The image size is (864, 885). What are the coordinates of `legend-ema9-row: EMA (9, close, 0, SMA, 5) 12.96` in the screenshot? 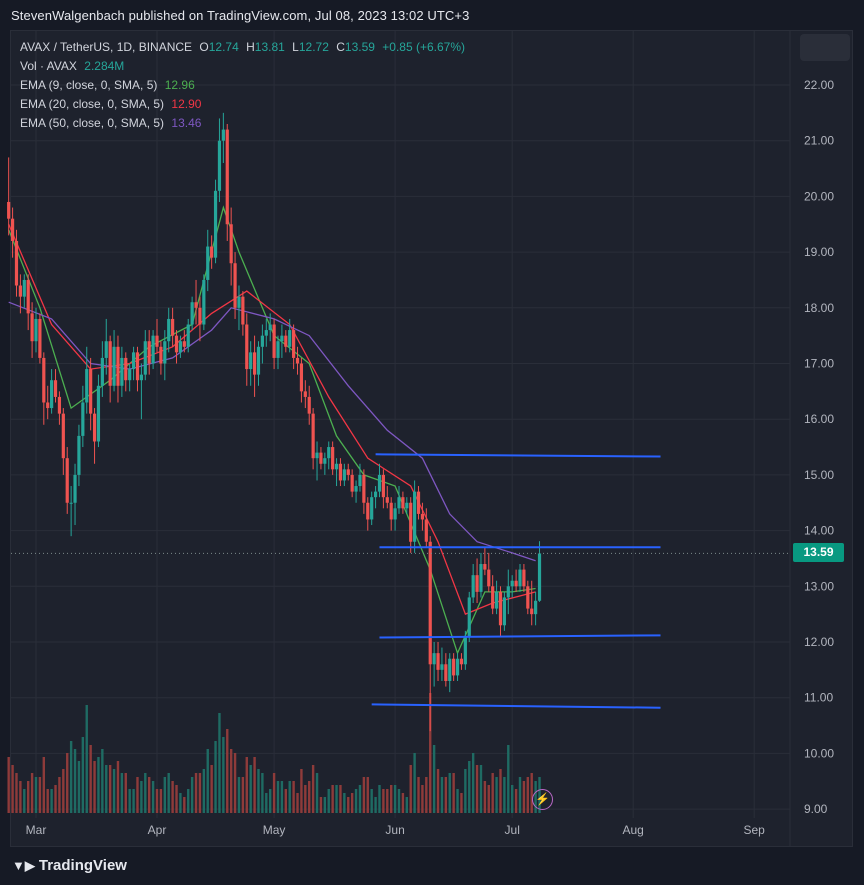 It's located at (242, 85).